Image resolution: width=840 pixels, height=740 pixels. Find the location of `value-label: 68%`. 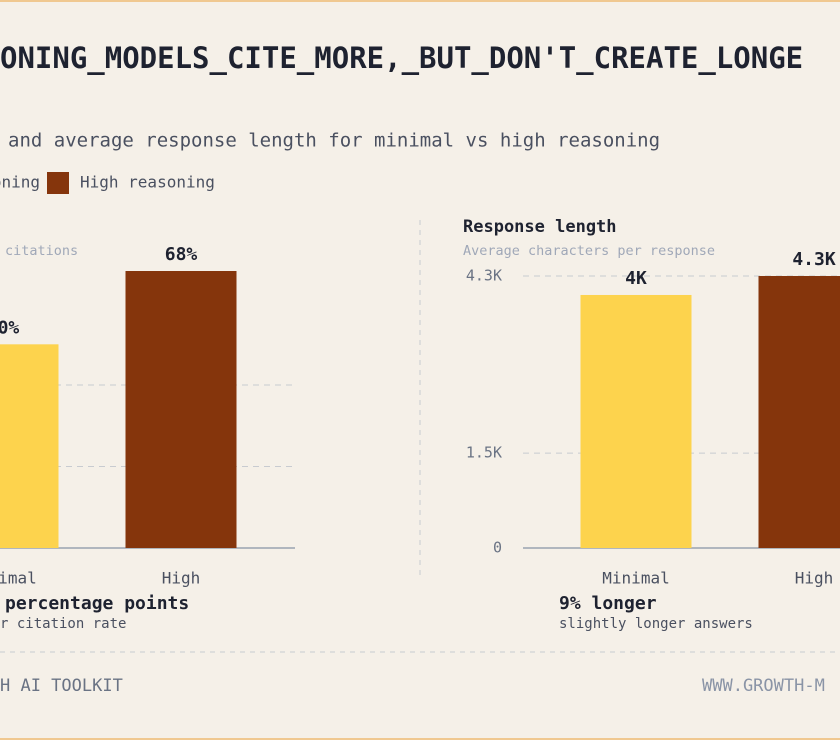

value-label: 68% is located at coordinates (181, 254).